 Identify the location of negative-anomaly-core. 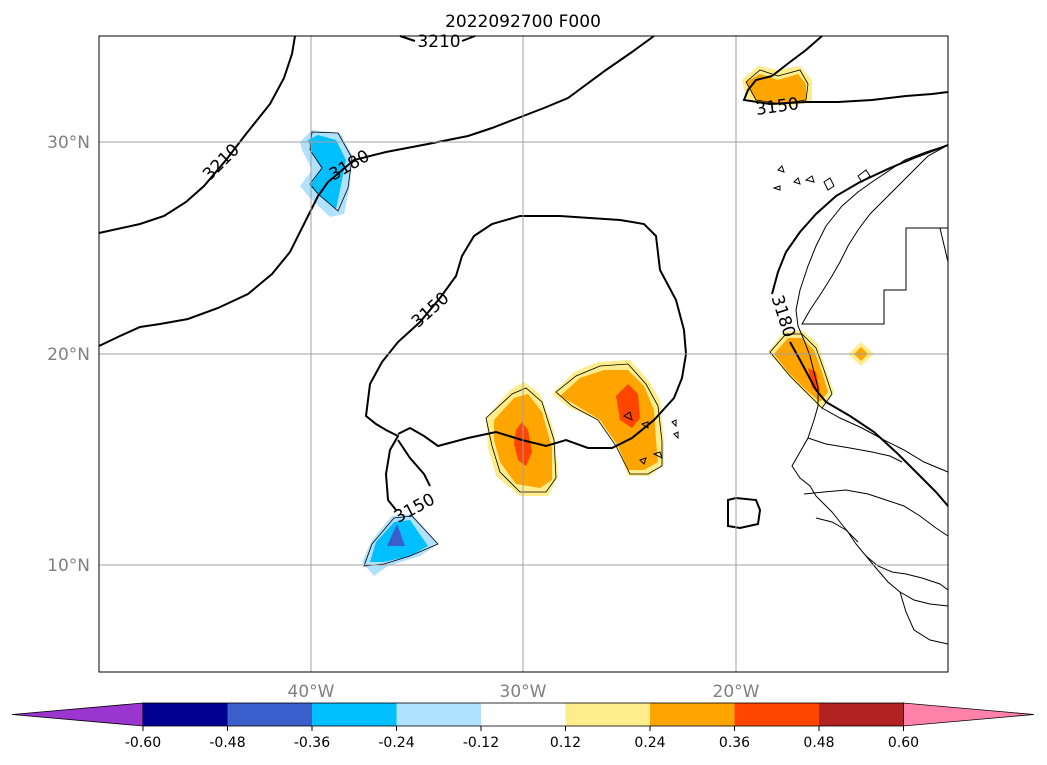
(327, 172).